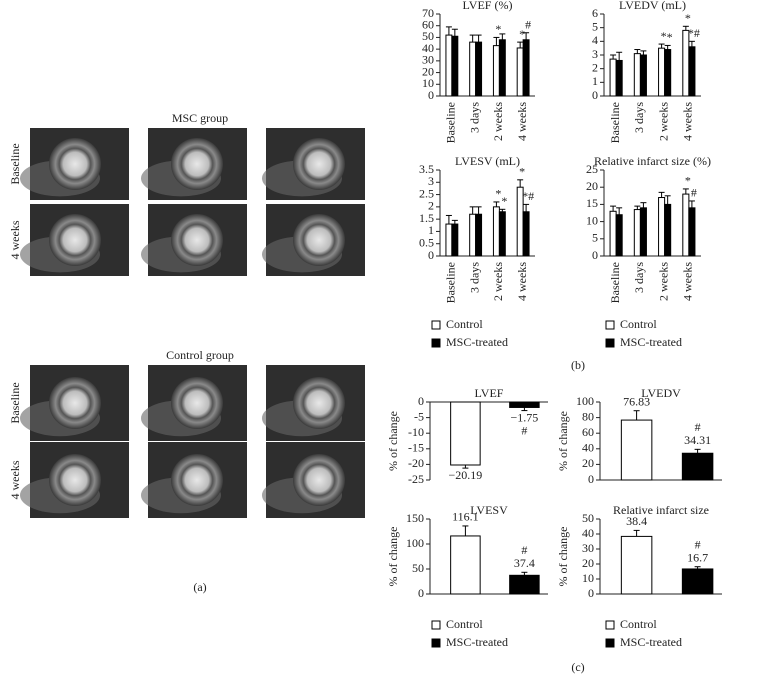 Image resolution: width=776 pixels, height=682 pixels. Describe the element at coordinates (426, 169) in the screenshot. I see `y-tick-label: 3.5` at that location.